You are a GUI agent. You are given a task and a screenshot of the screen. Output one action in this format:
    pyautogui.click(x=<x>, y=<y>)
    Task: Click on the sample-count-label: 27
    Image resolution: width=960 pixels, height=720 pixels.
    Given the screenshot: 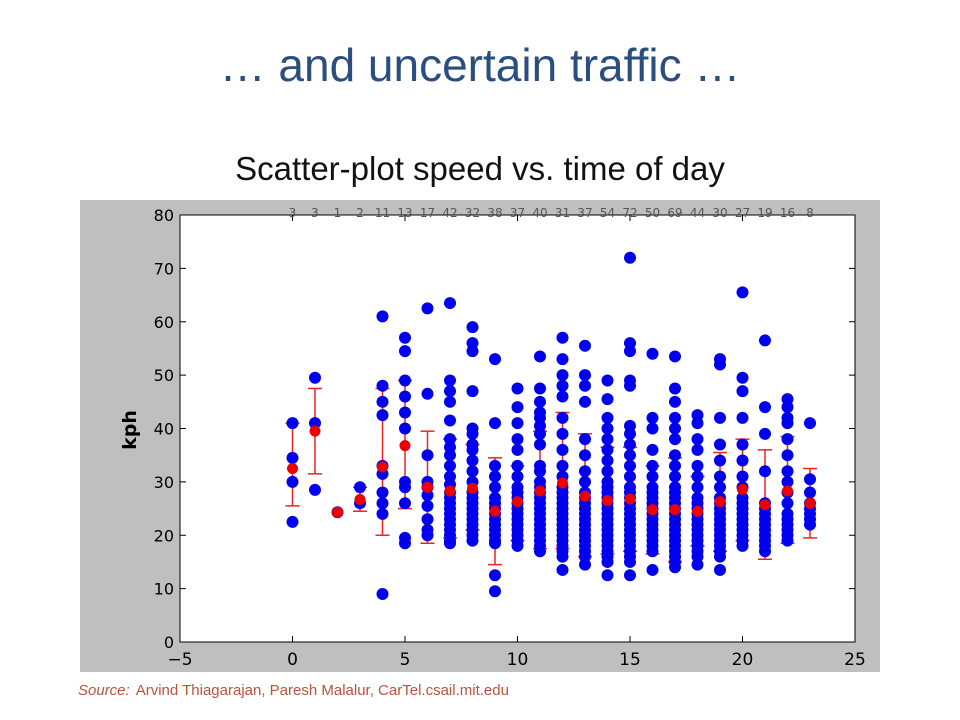 What is the action you would take?
    pyautogui.click(x=742, y=213)
    